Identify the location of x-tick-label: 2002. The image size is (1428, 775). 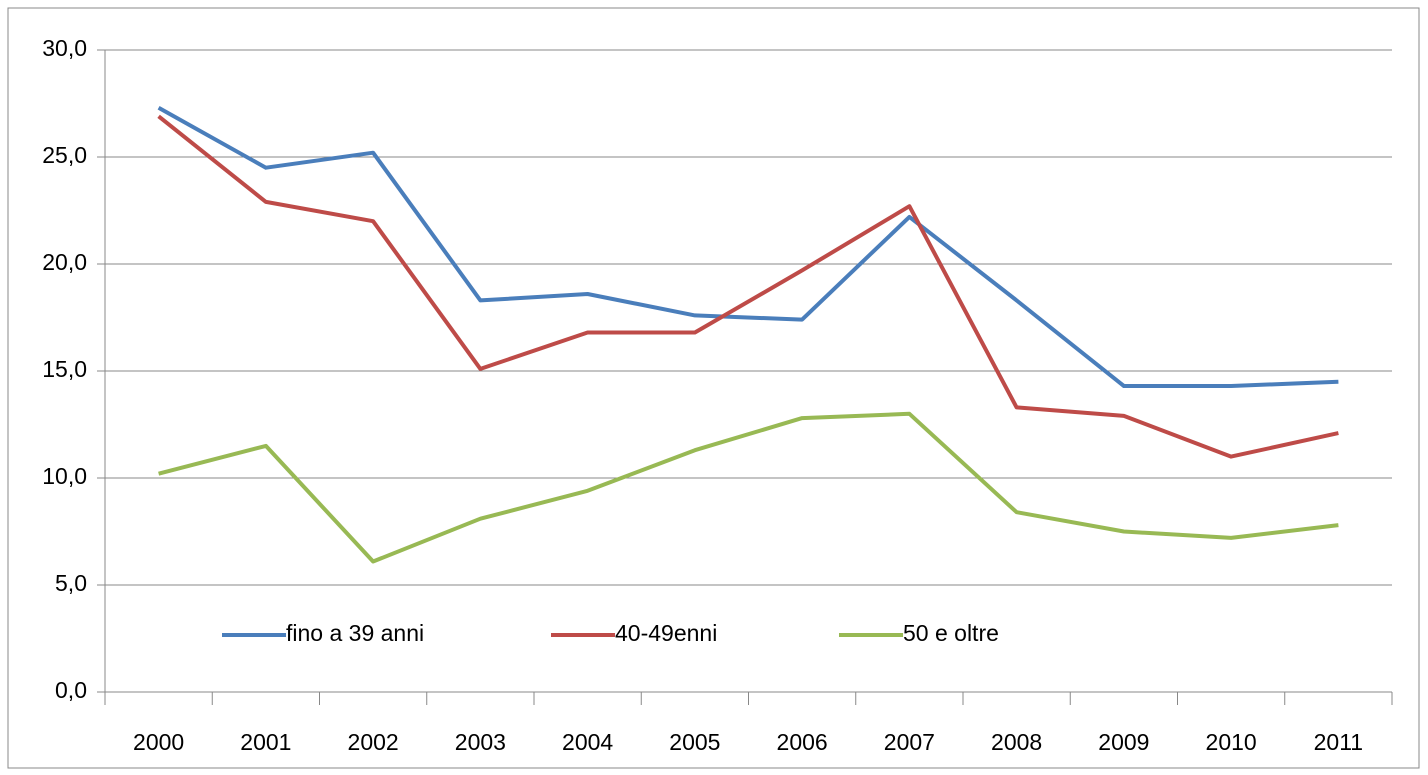
(373, 742).